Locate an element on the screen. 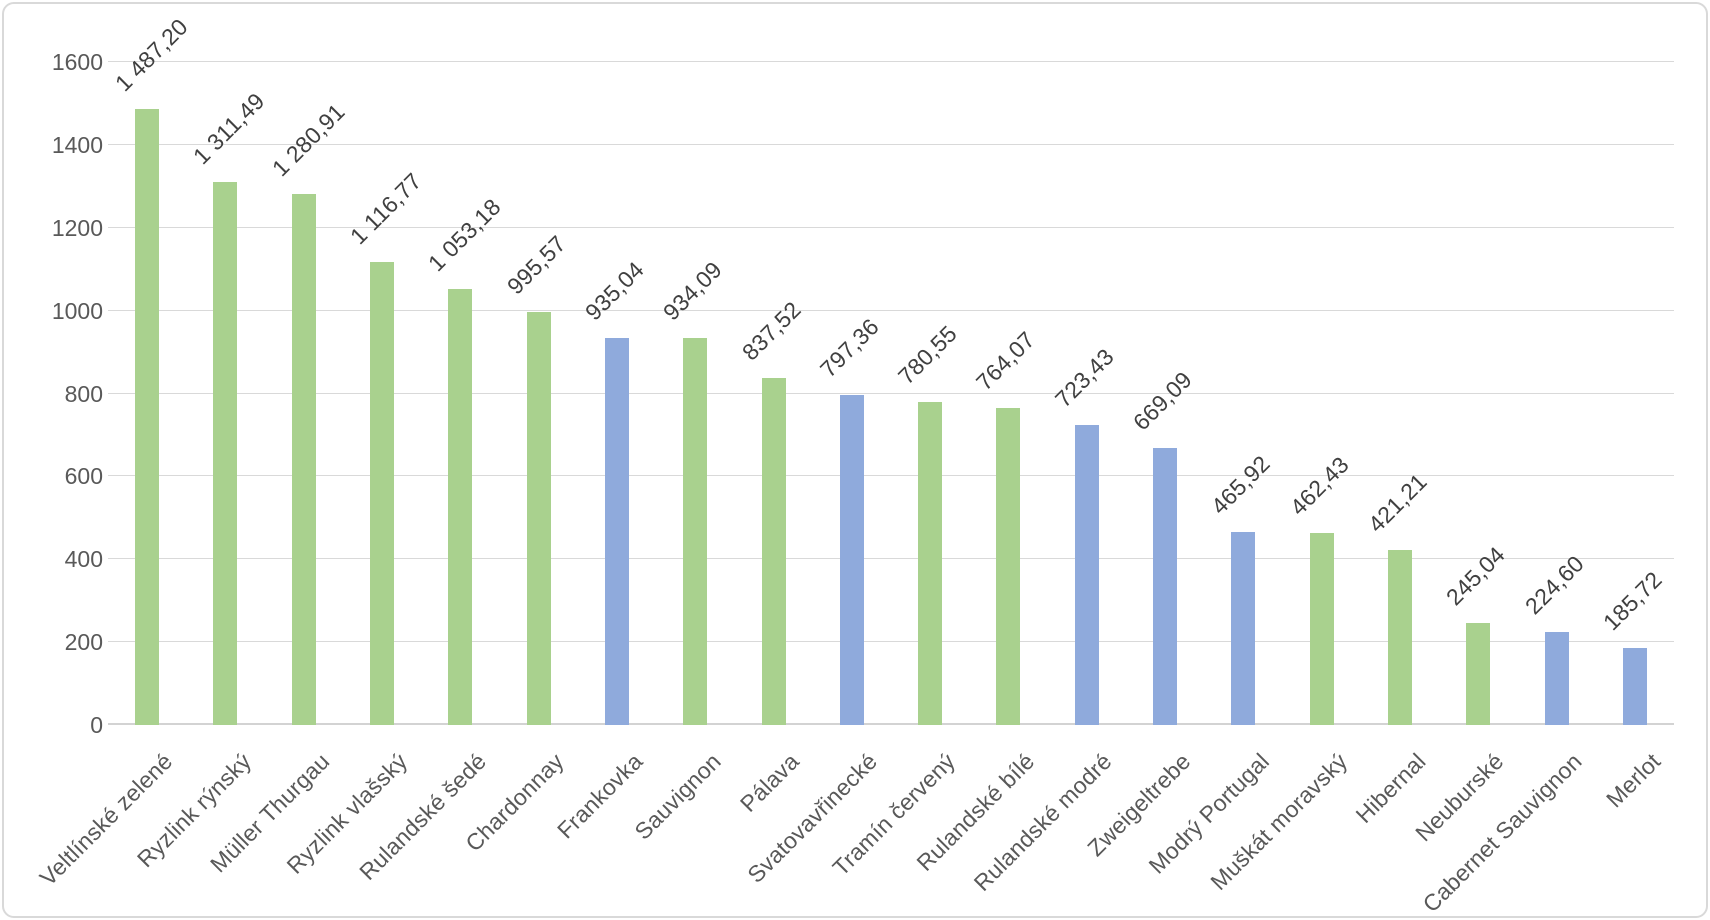 The height and width of the screenshot is (920, 1710). y-tick-label: 0 is located at coordinates (96, 725).